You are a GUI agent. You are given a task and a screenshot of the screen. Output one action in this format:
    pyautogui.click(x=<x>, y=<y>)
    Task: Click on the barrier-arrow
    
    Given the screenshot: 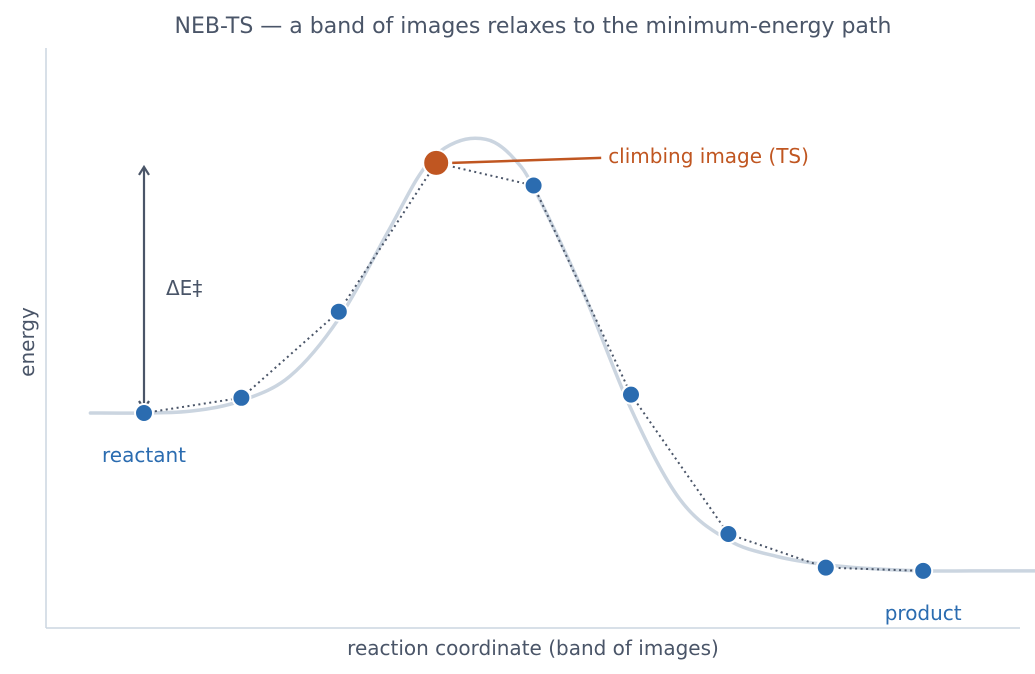 What is the action you would take?
    pyautogui.click(x=144, y=288)
    